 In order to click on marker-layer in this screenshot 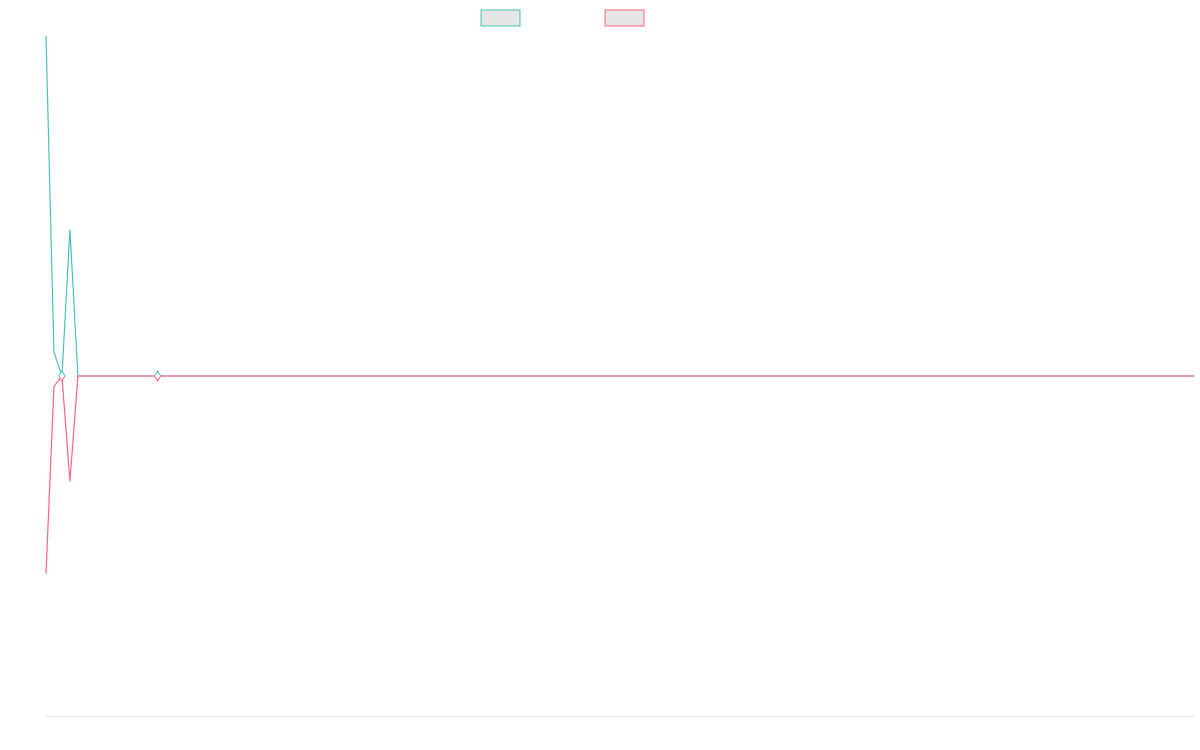, I will do `click(110, 376)`.